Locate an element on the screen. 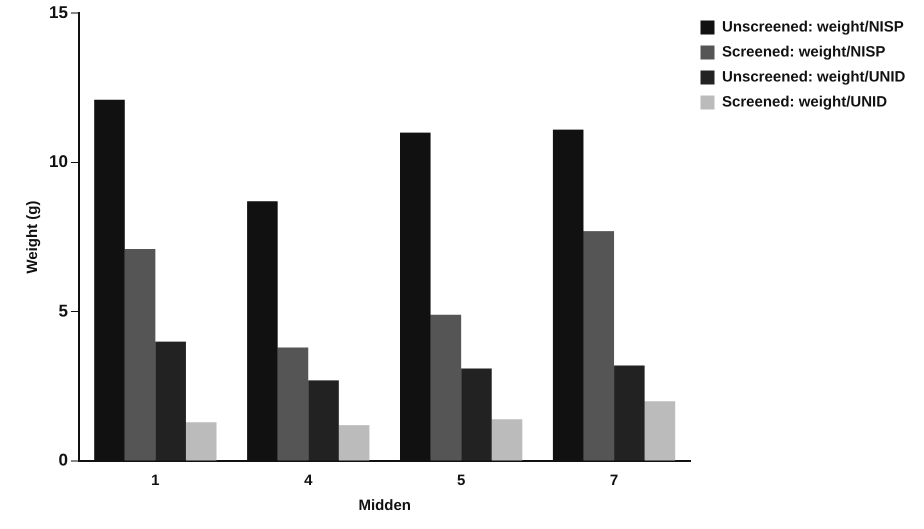  x-tick-label: 4 is located at coordinates (309, 481).